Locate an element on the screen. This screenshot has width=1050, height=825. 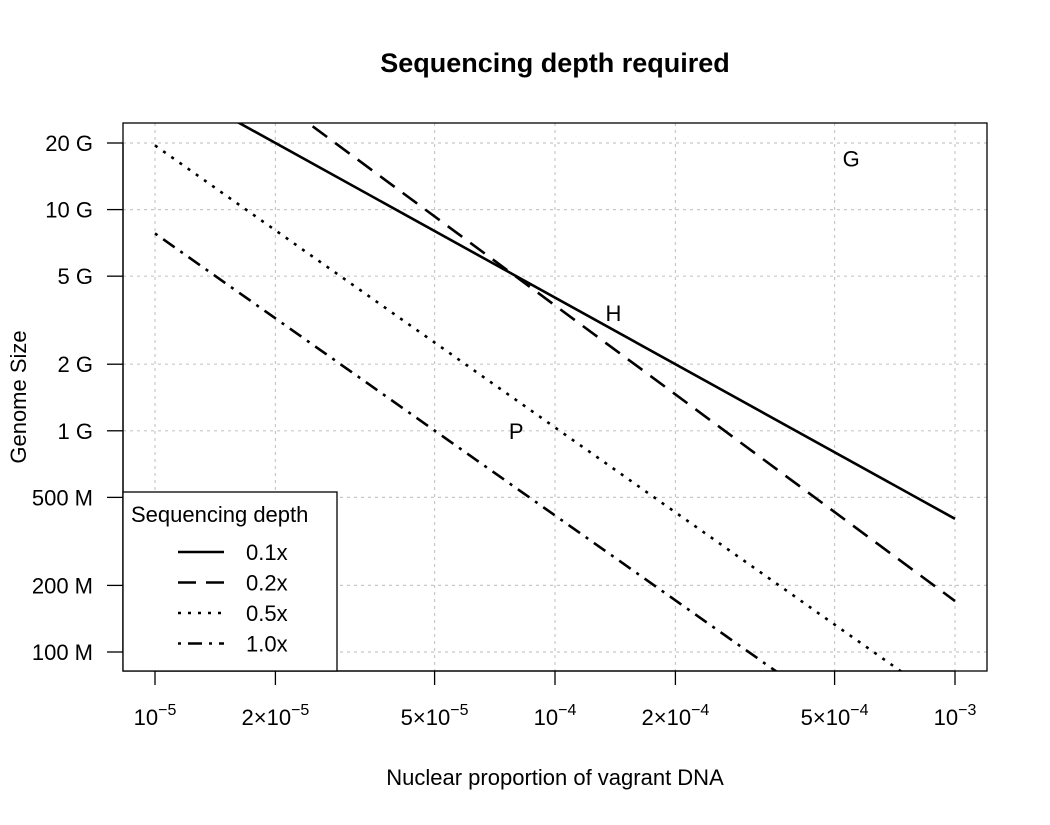
x-tick-label: 2×10⁻⁴ is located at coordinates (675, 716).